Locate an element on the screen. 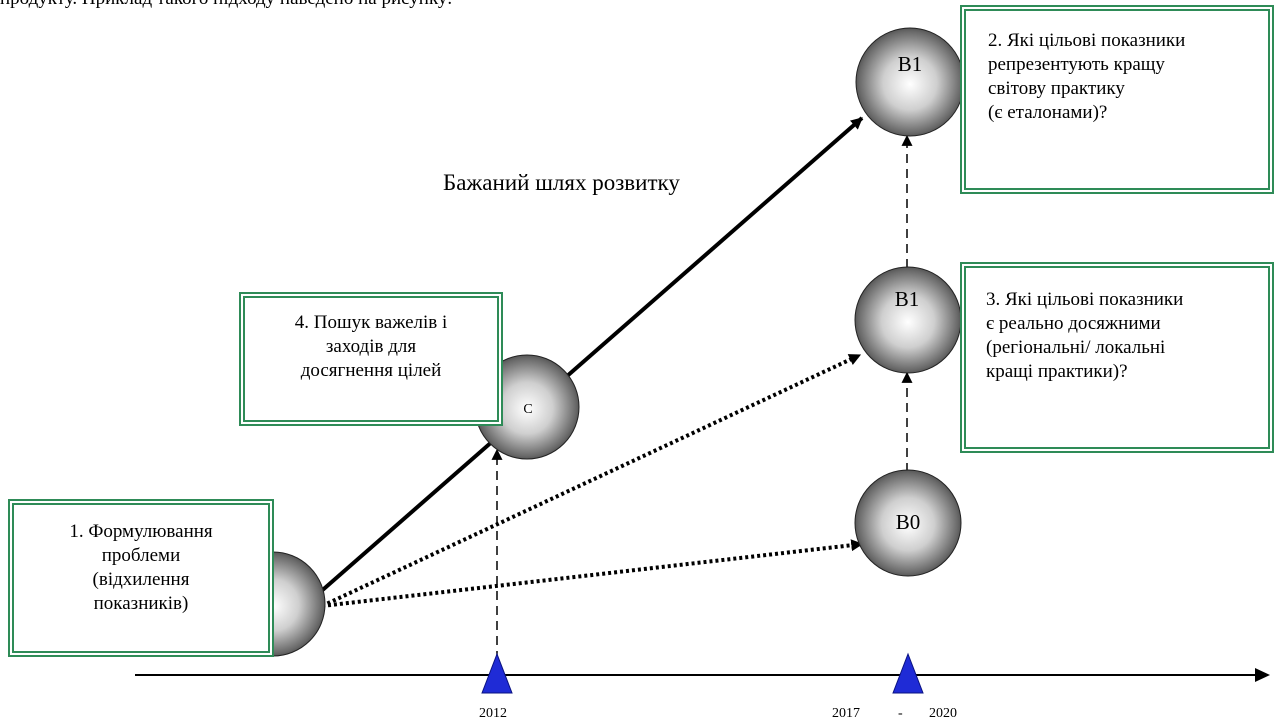 The height and width of the screenshot is (726, 1274). node-b1-top: B1 is located at coordinates (910, 82).